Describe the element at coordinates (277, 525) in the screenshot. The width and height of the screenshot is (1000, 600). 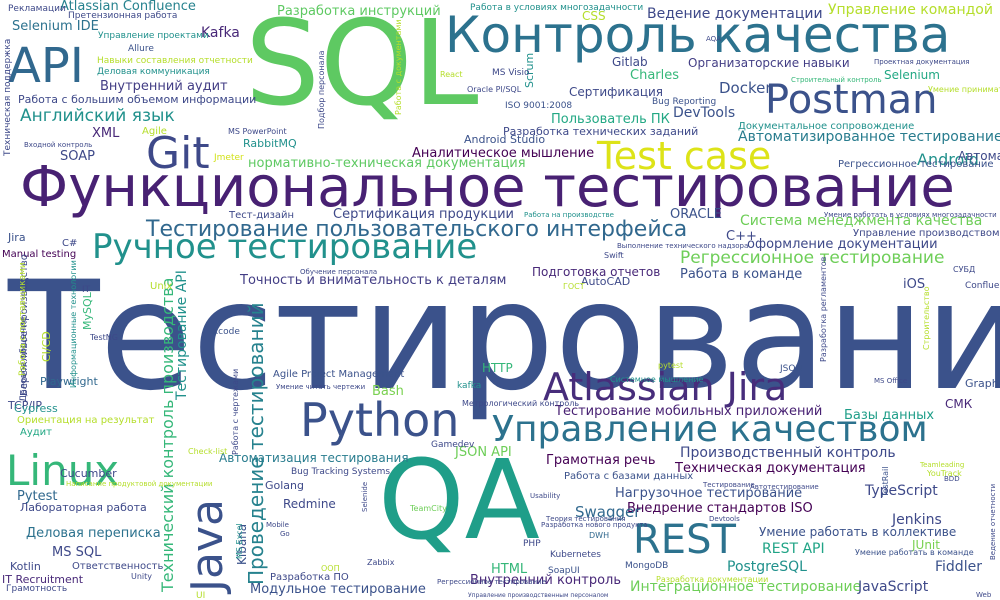
I see `word-mobile-189: Mobile` at that location.